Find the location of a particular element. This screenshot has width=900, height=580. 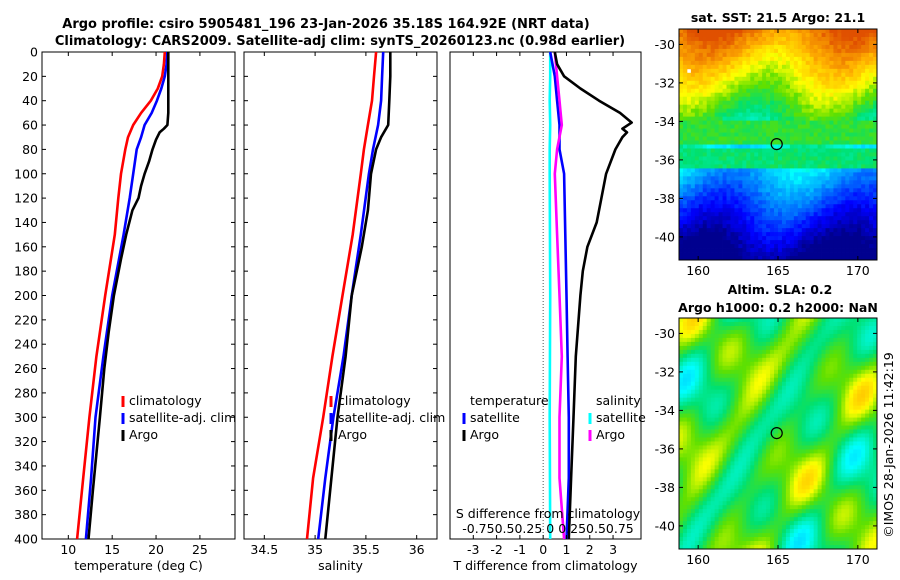

legend-climatology-label: climatology is located at coordinates (374, 400).